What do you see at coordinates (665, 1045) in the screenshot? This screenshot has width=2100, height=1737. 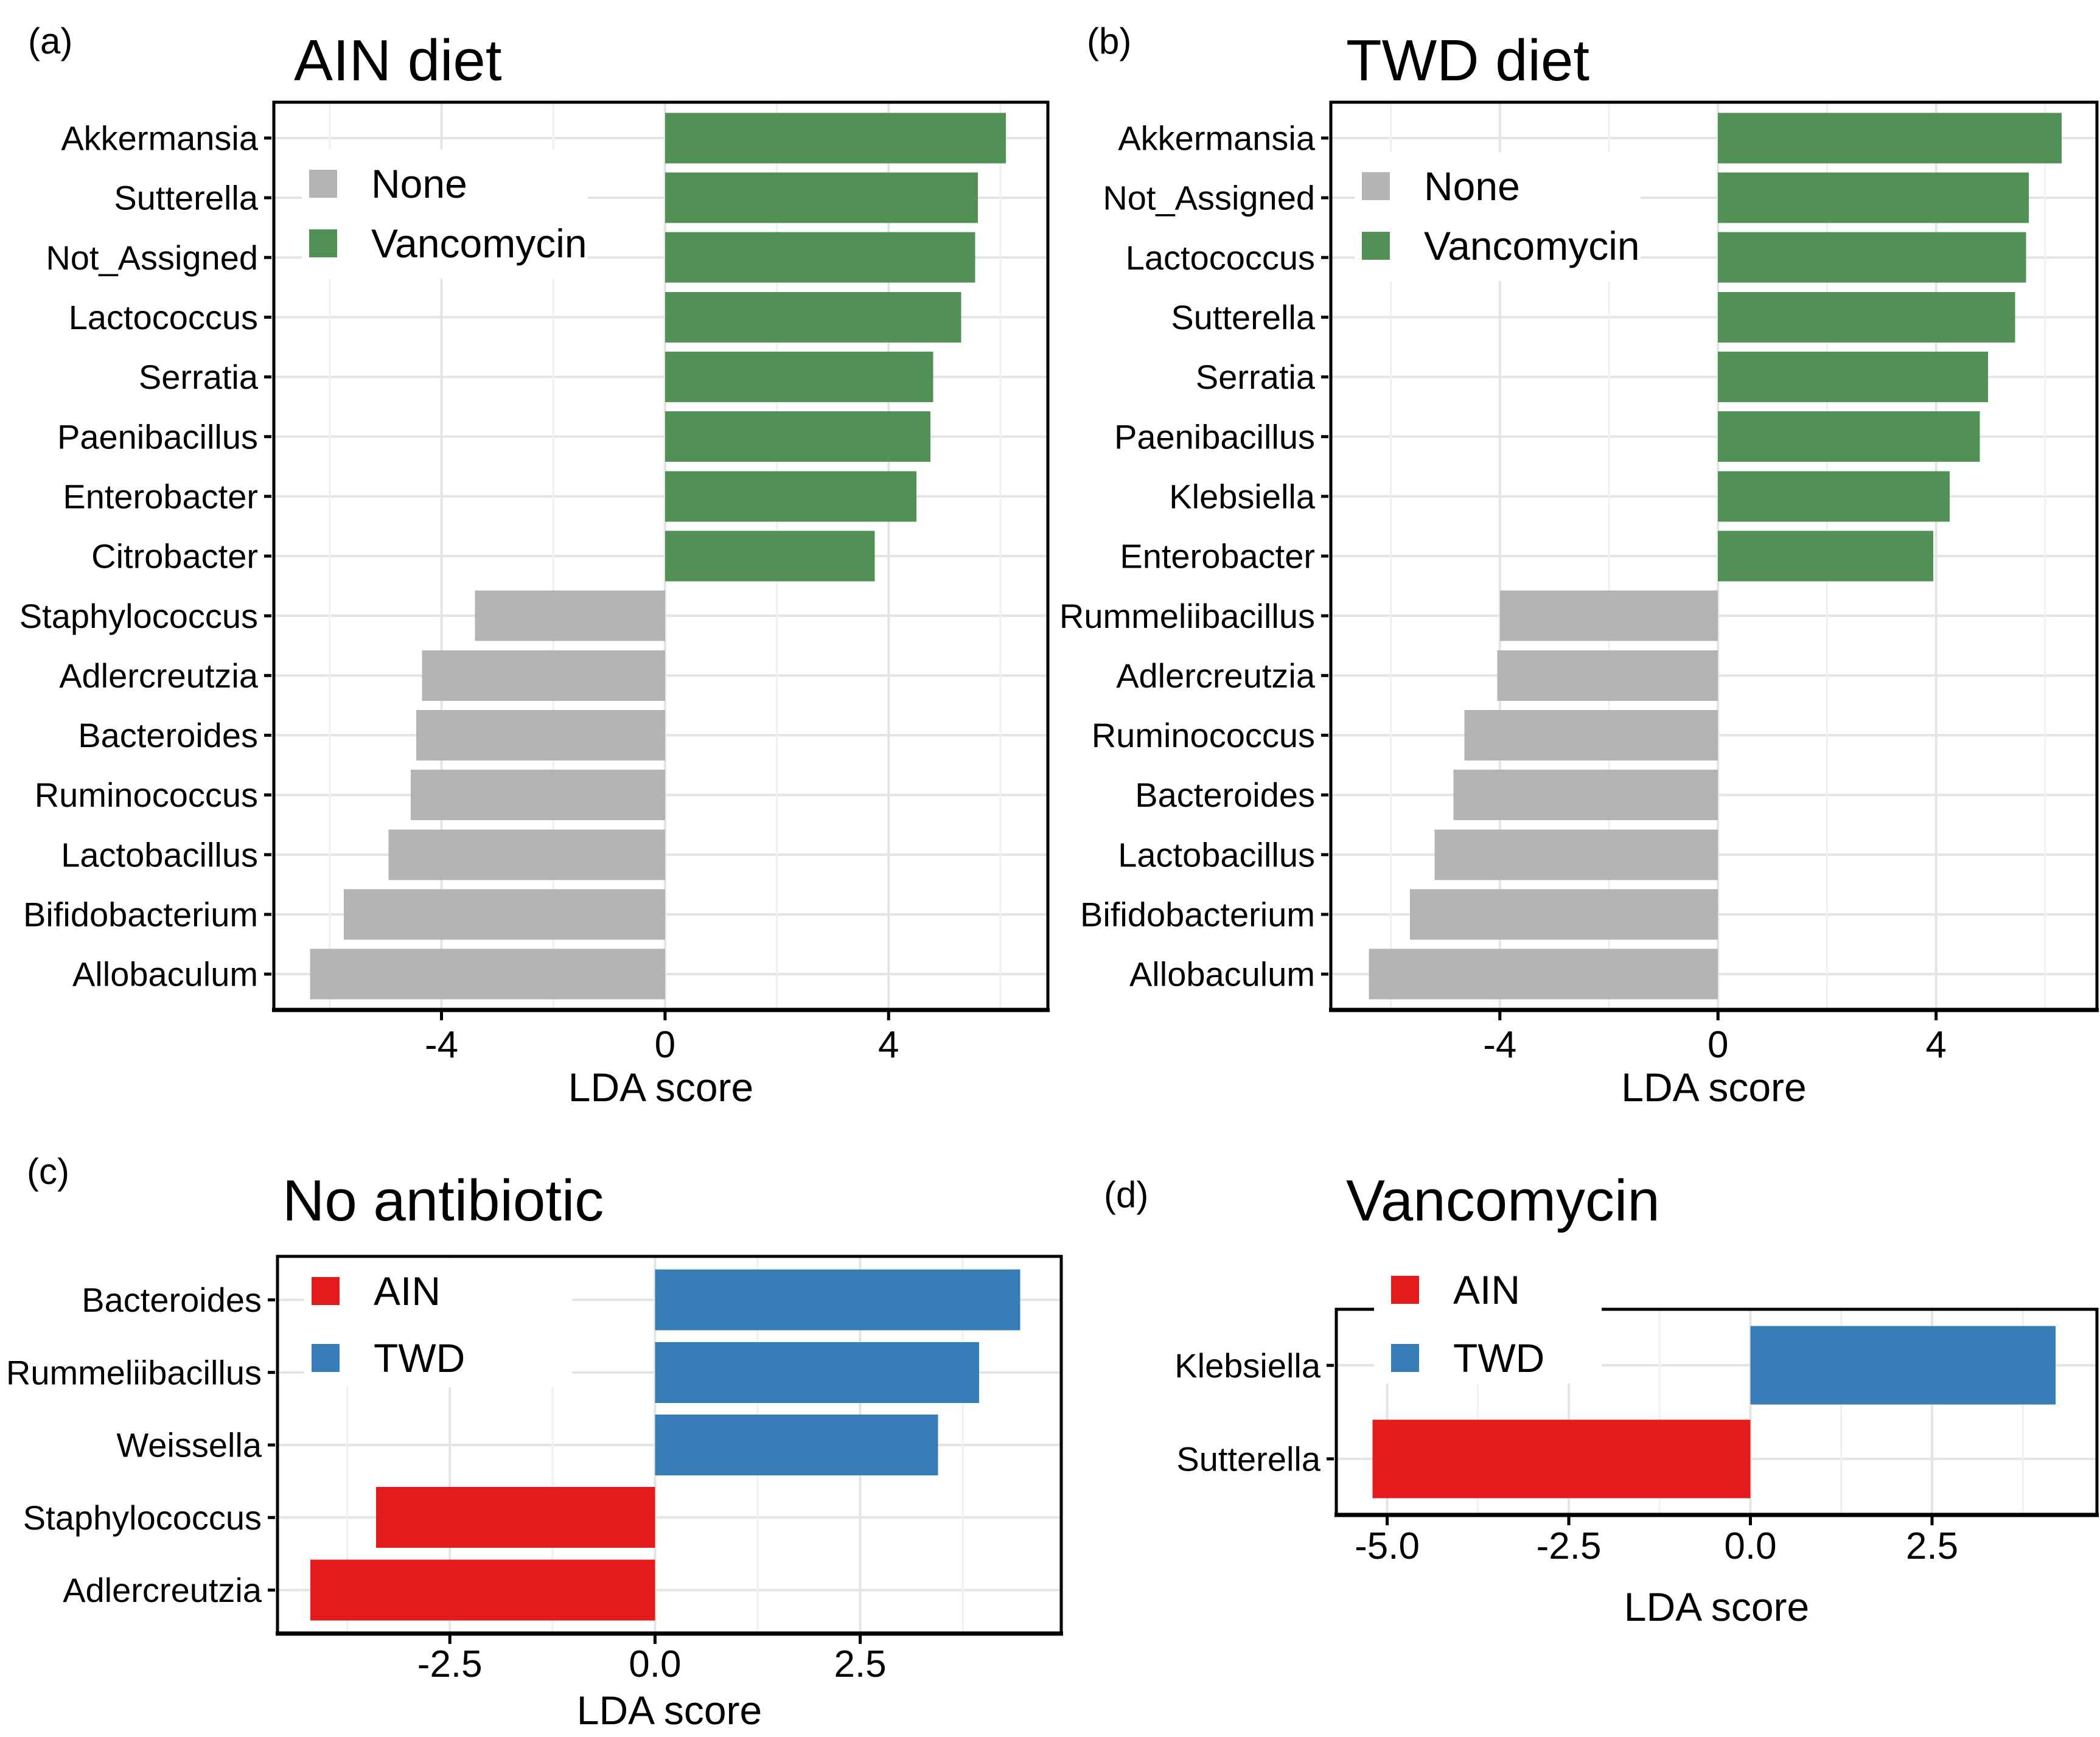 I see `xtick-label-0: 0` at bounding box center [665, 1045].